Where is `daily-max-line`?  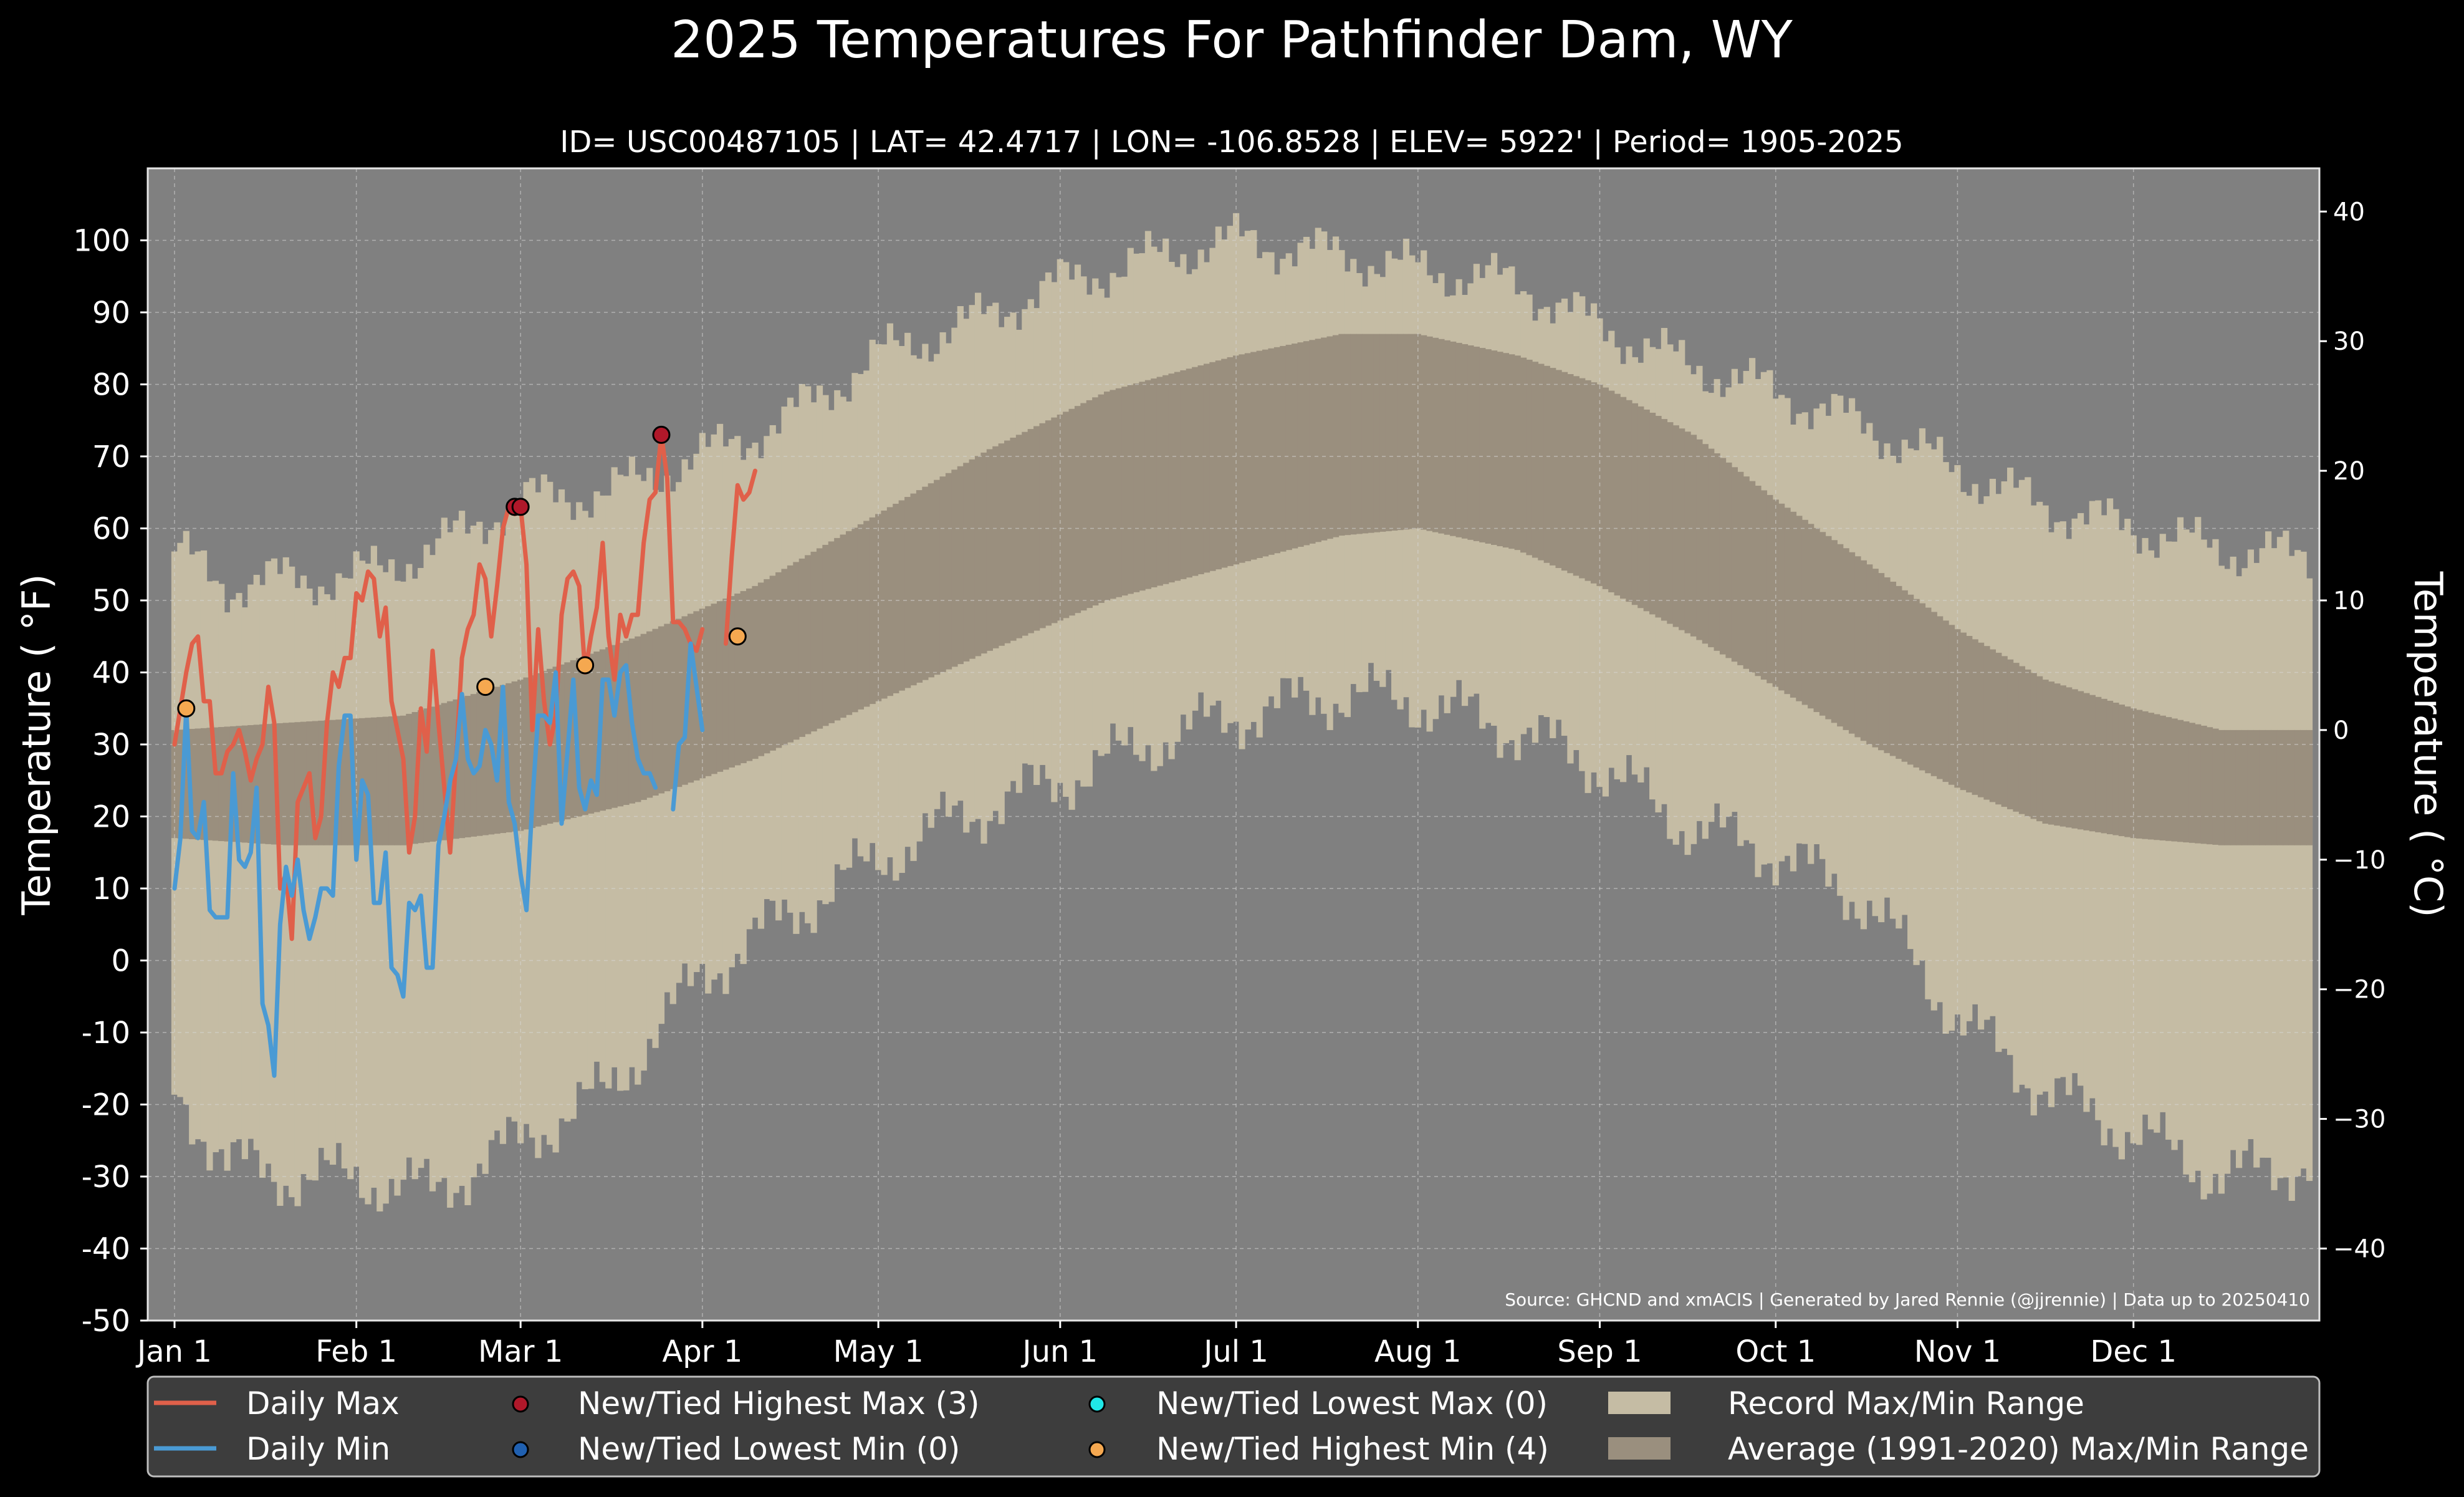
daily-max-line is located at coordinates (439, 686).